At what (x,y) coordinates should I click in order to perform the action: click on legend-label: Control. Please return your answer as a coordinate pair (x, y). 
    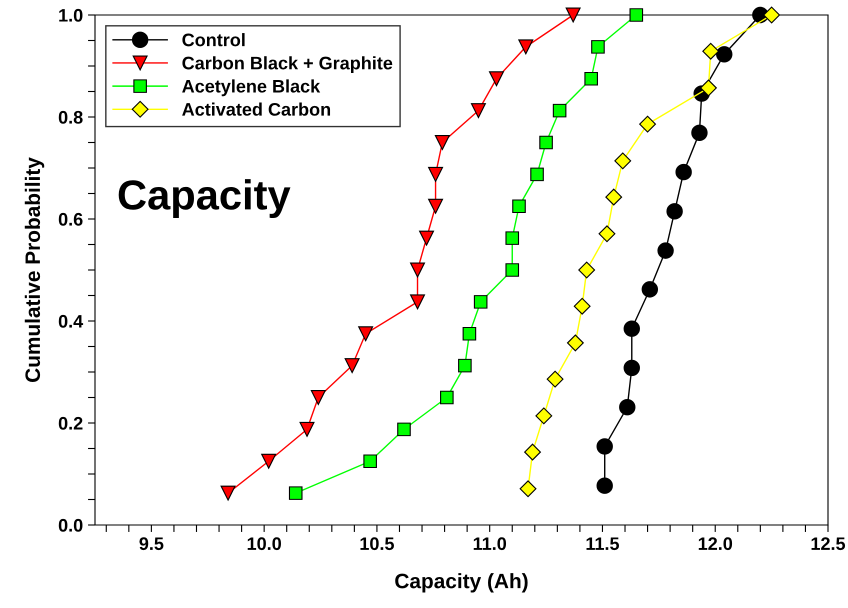
    Looking at the image, I should click on (213, 39).